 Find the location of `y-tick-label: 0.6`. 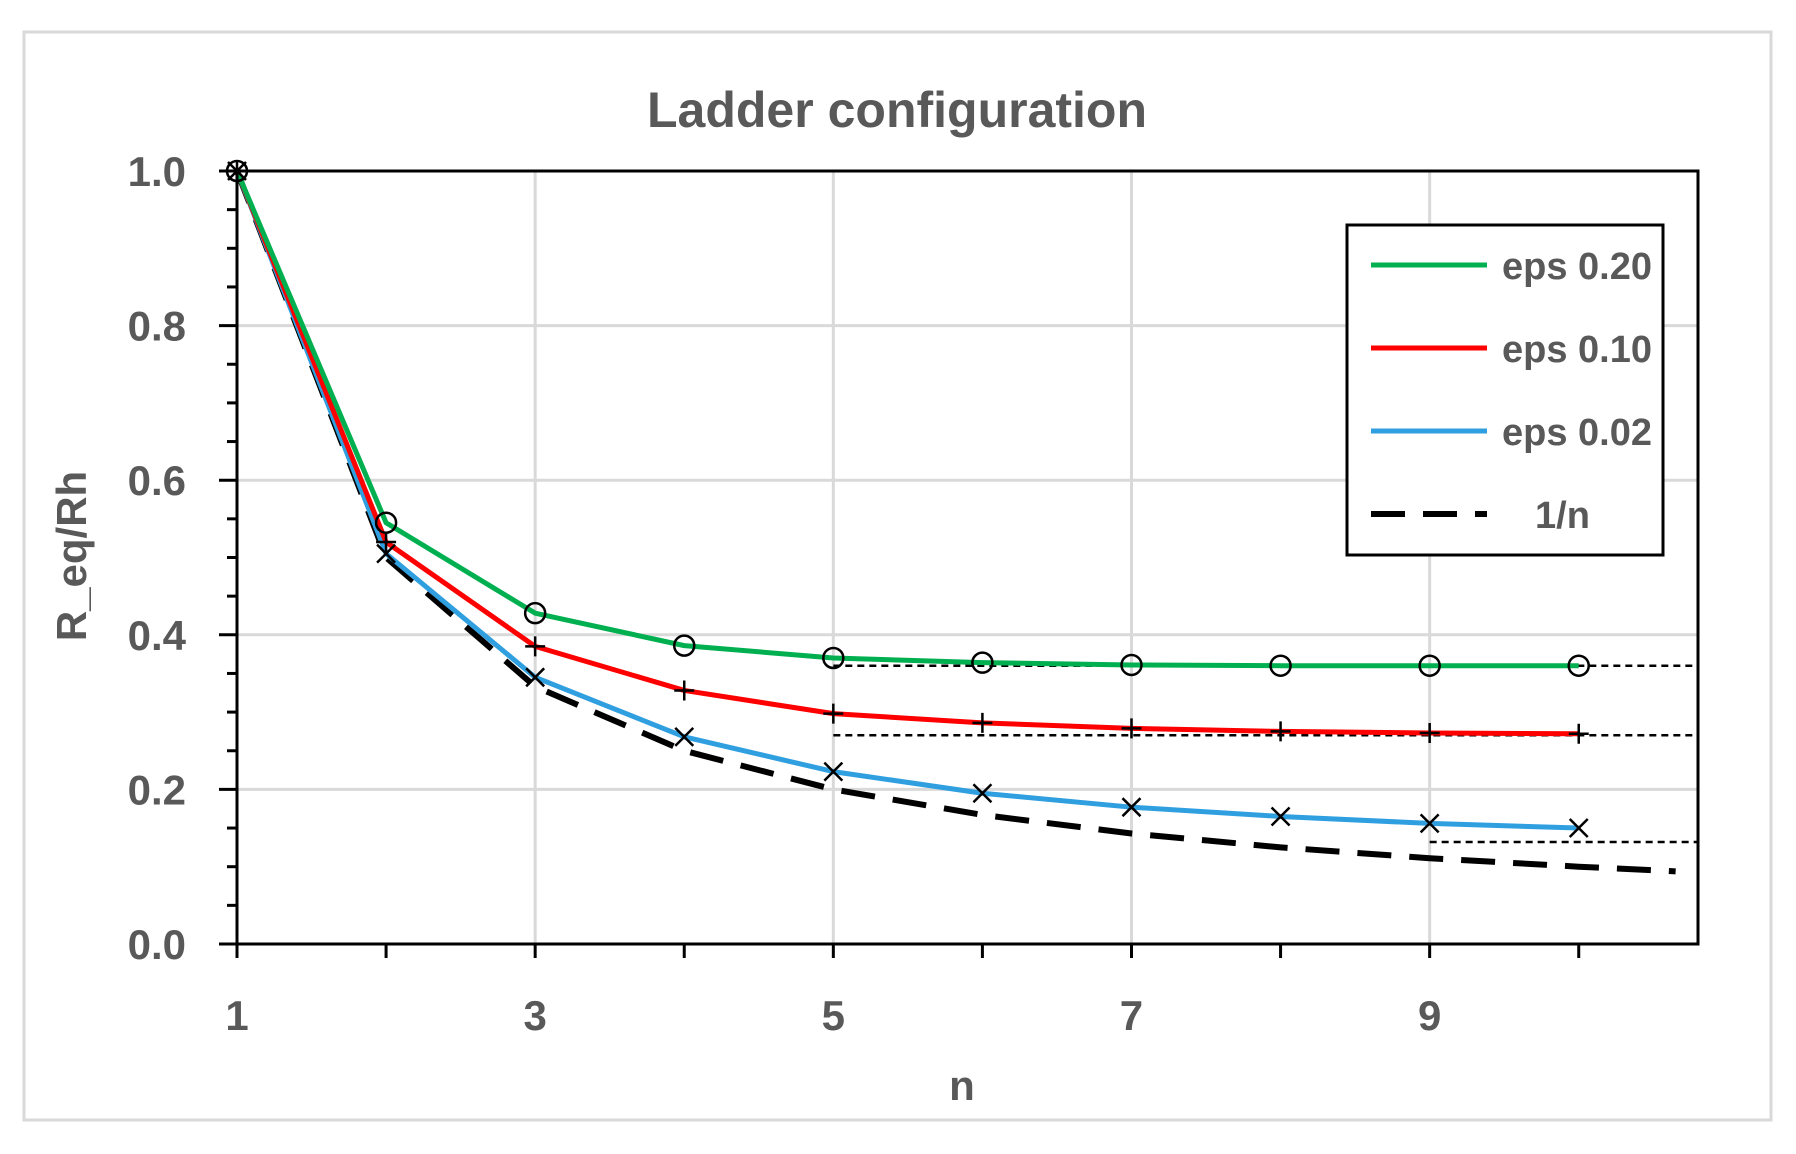

y-tick-label: 0.6 is located at coordinates (157, 480).